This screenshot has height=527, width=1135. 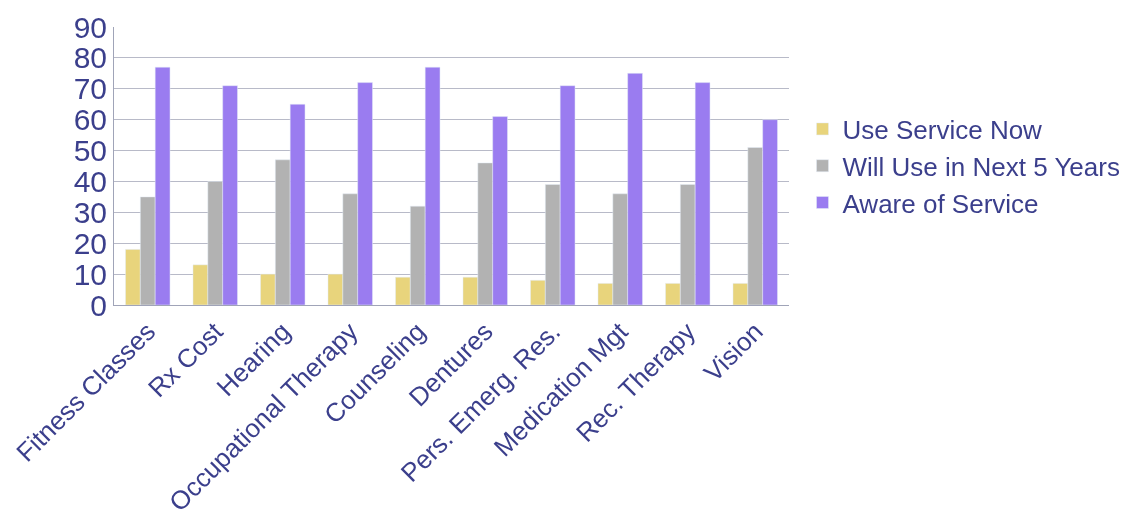 I want to click on y-tick-label: 80, so click(x=90, y=58).